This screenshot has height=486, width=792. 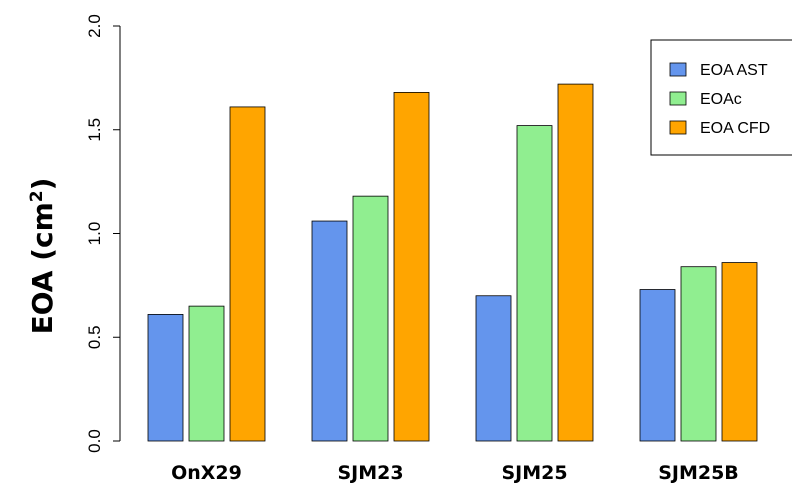 I want to click on y-tick-label: 2.0, so click(x=94, y=26).